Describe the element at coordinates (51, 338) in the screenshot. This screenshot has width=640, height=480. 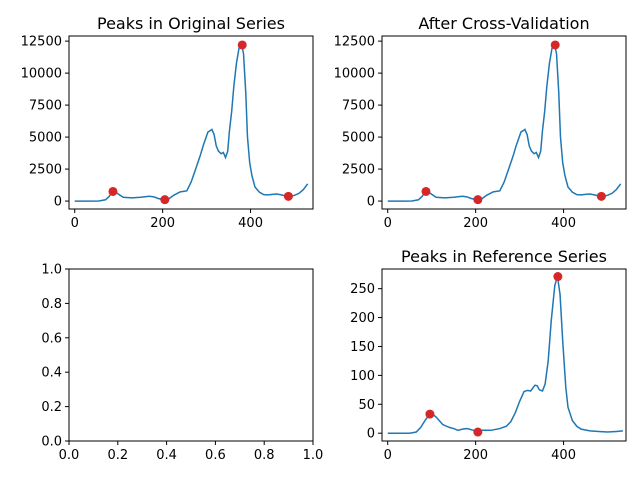
I see `y-tick-label: 0.6` at that location.